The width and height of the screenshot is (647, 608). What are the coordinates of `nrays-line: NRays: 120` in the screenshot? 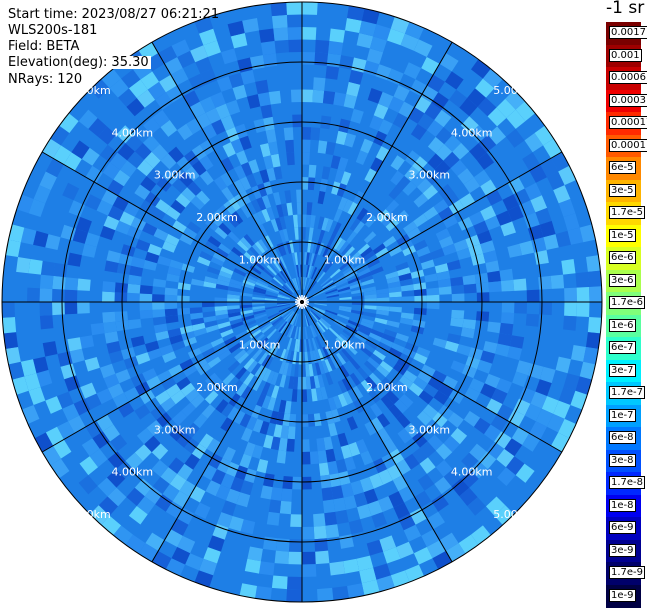 It's located at (45, 79).